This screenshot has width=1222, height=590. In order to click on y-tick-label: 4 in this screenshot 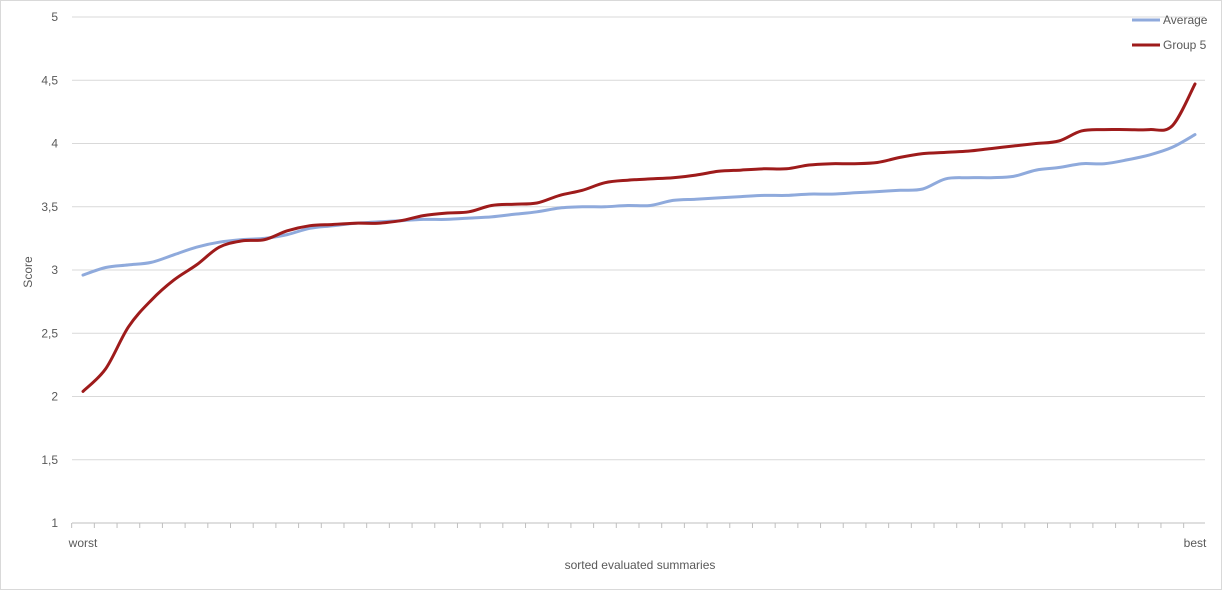, I will do `click(54, 144)`.